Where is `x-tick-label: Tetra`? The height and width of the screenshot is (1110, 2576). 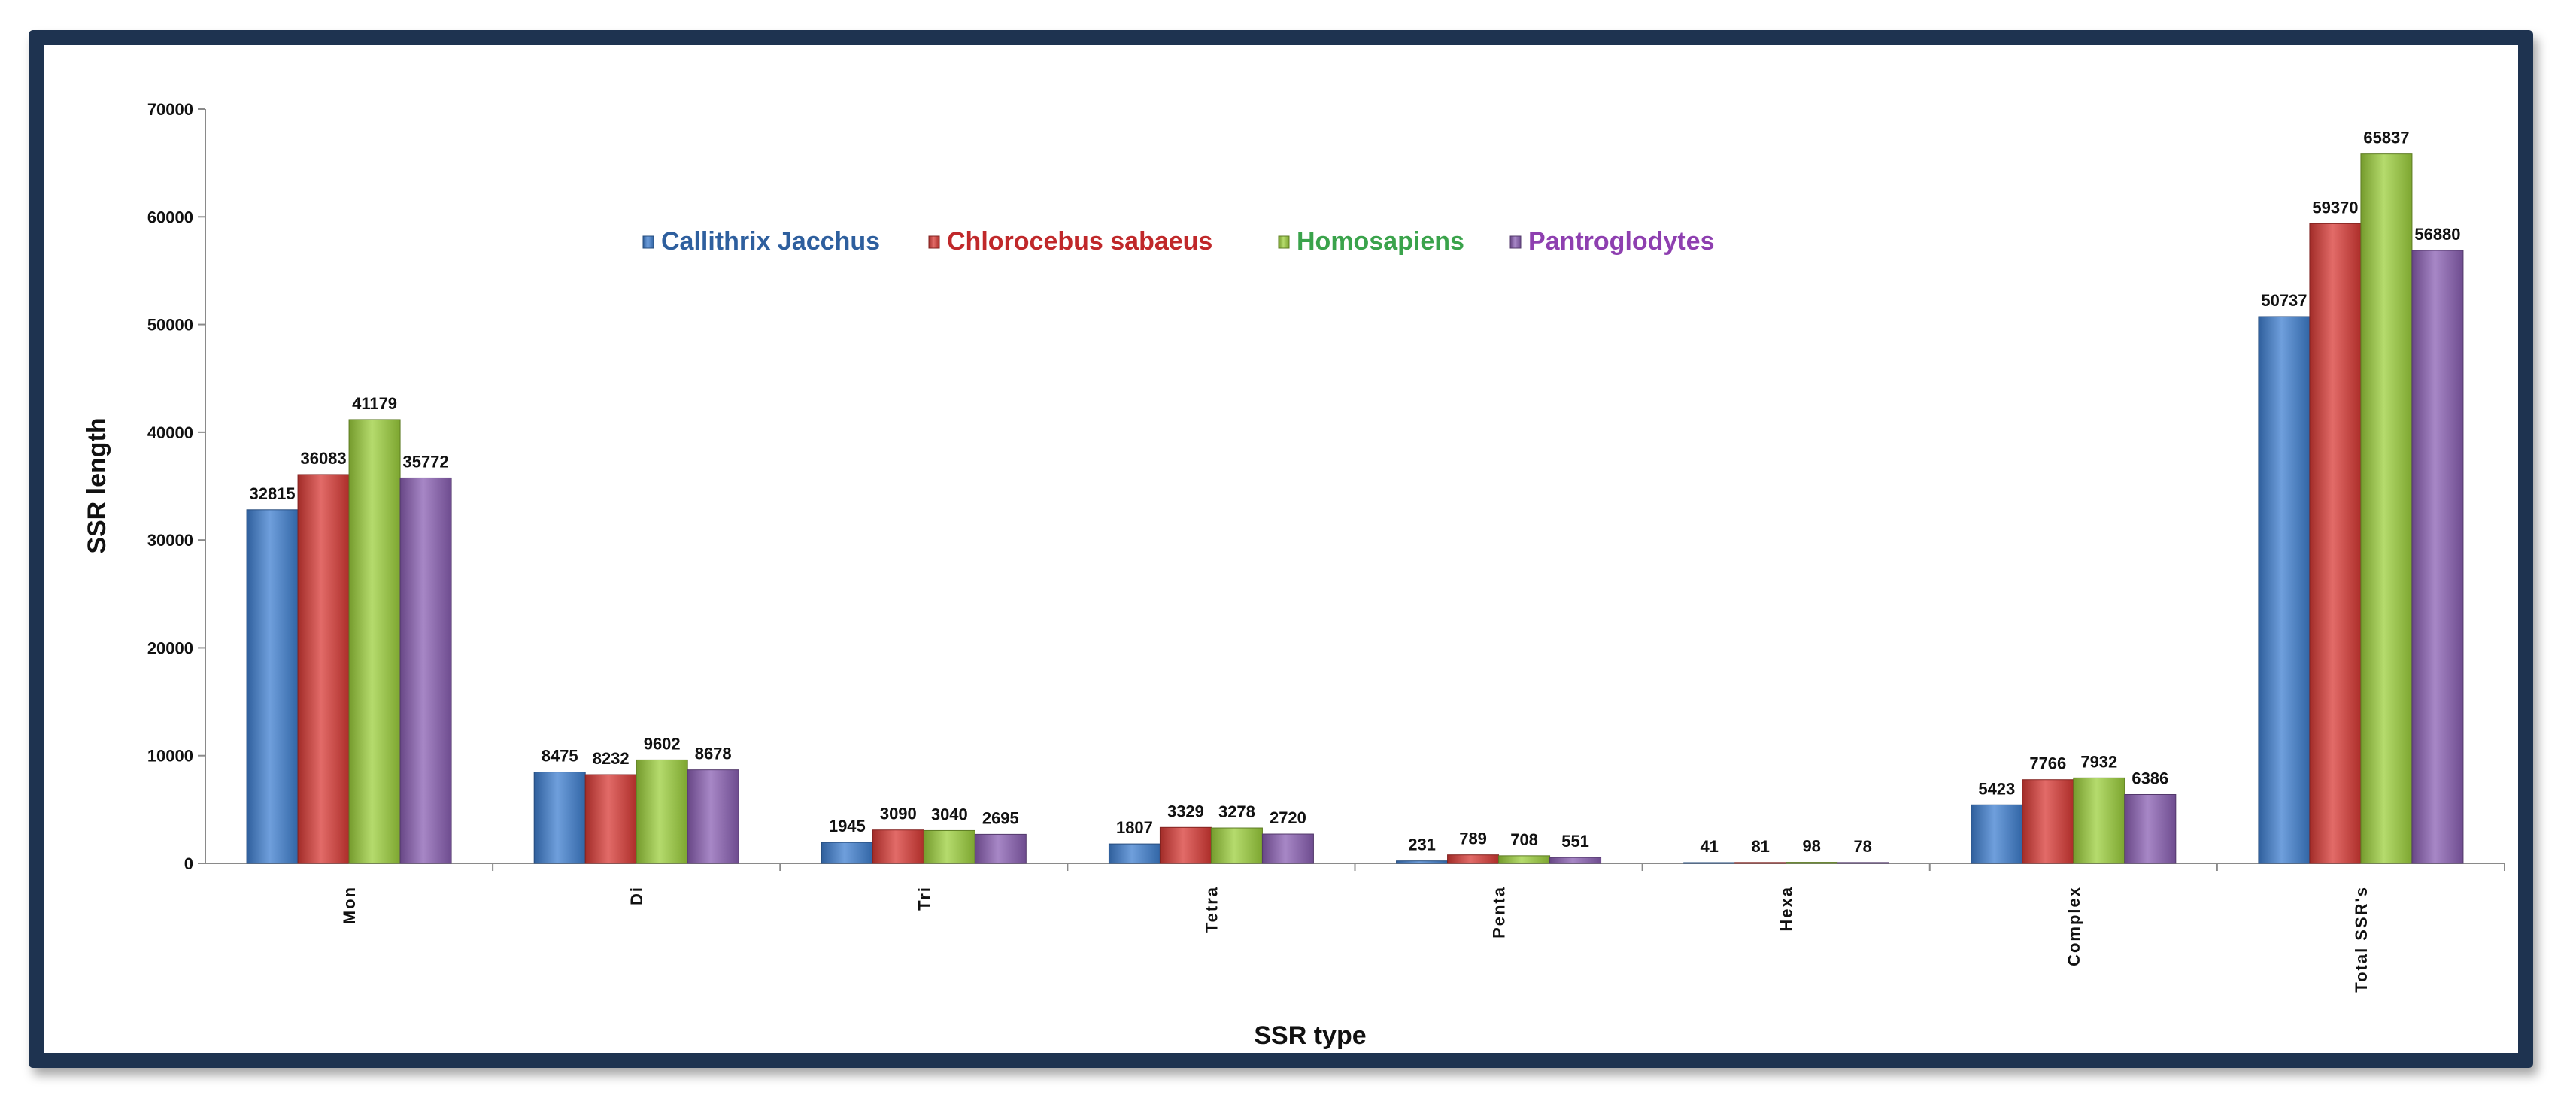
x-tick-label: Tetra is located at coordinates (1211, 910).